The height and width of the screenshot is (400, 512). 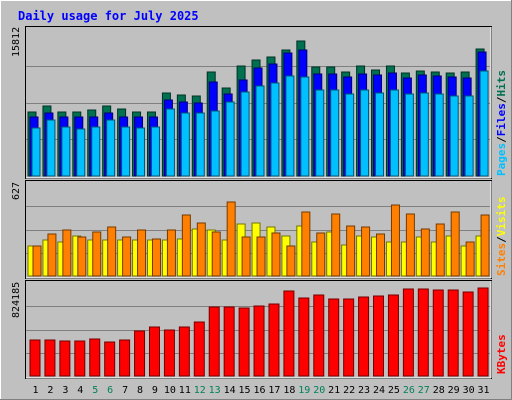 What do you see at coordinates (501, 83) in the screenshot?
I see `legend-hits: Hits` at bounding box center [501, 83].